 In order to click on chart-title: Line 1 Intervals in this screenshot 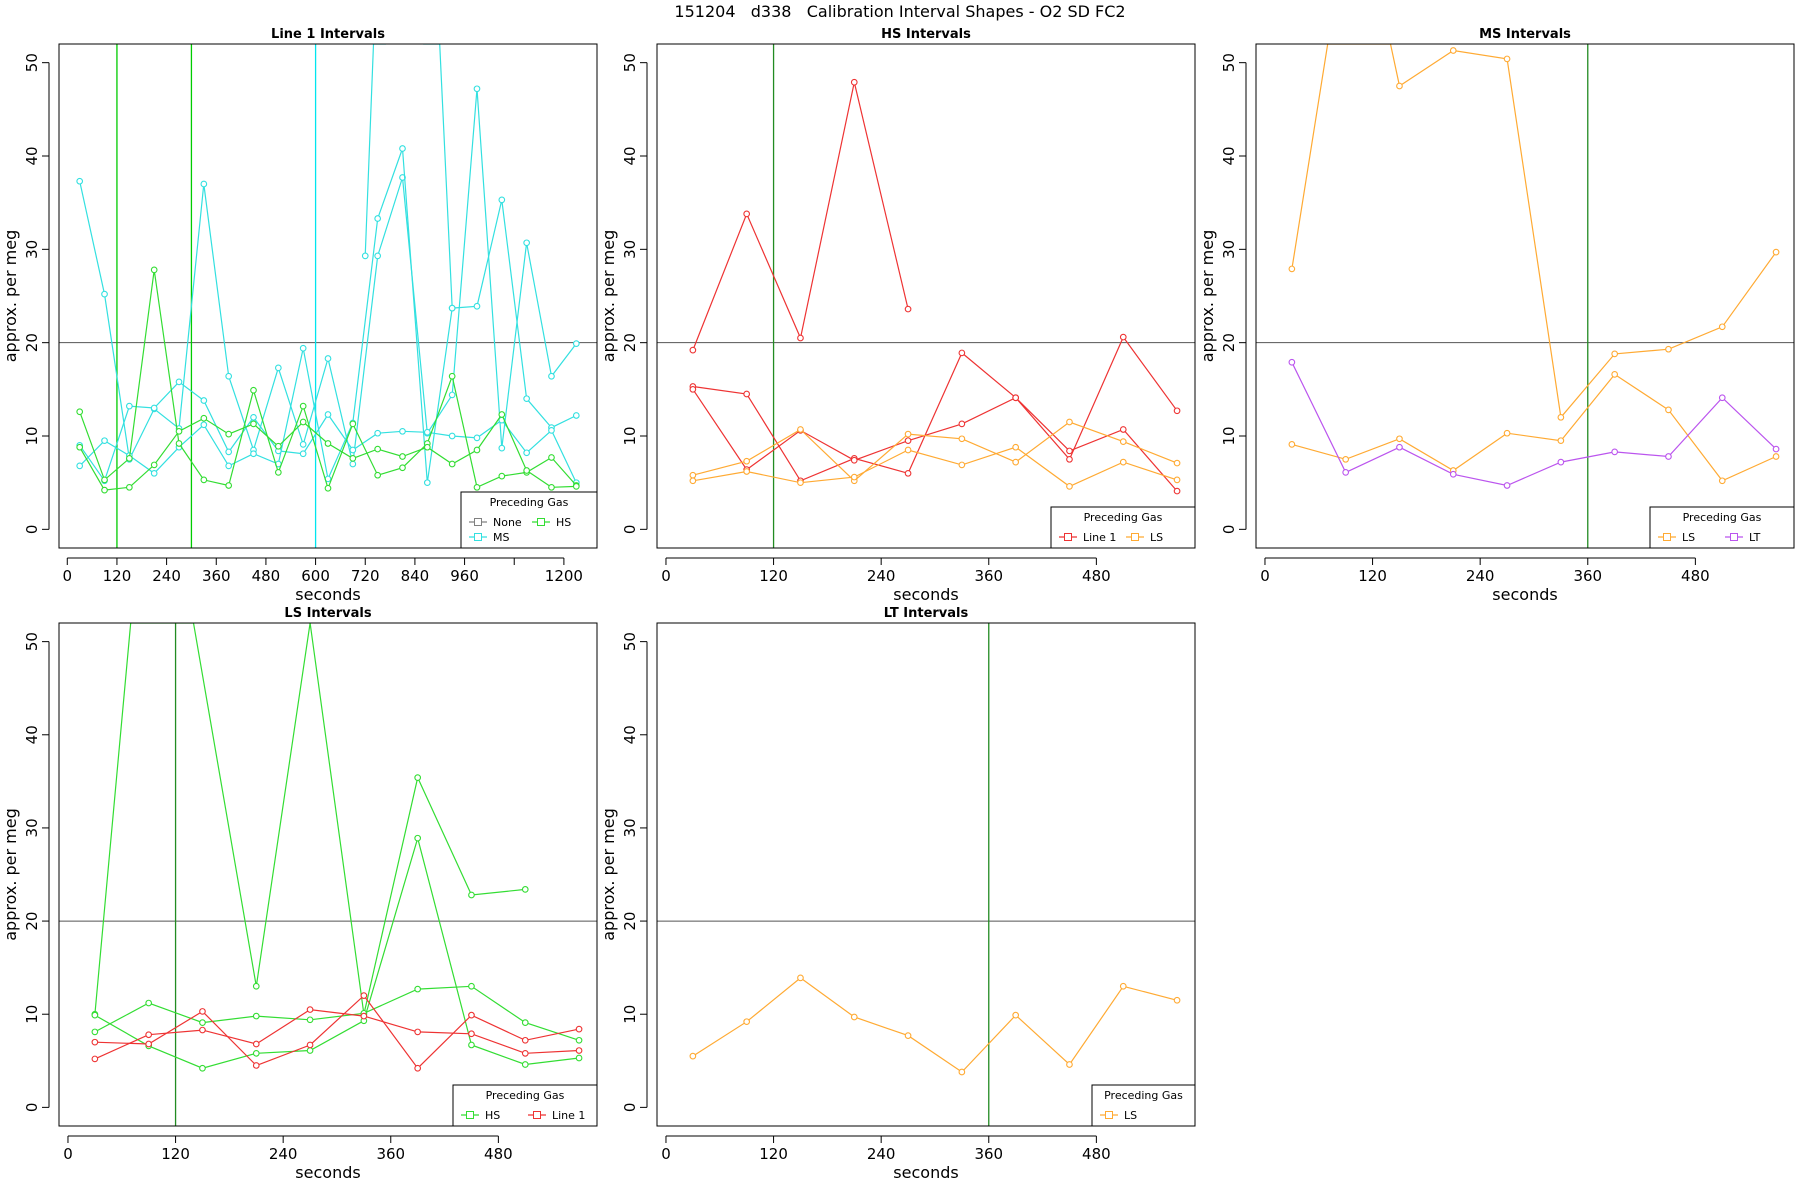, I will do `click(328, 34)`.